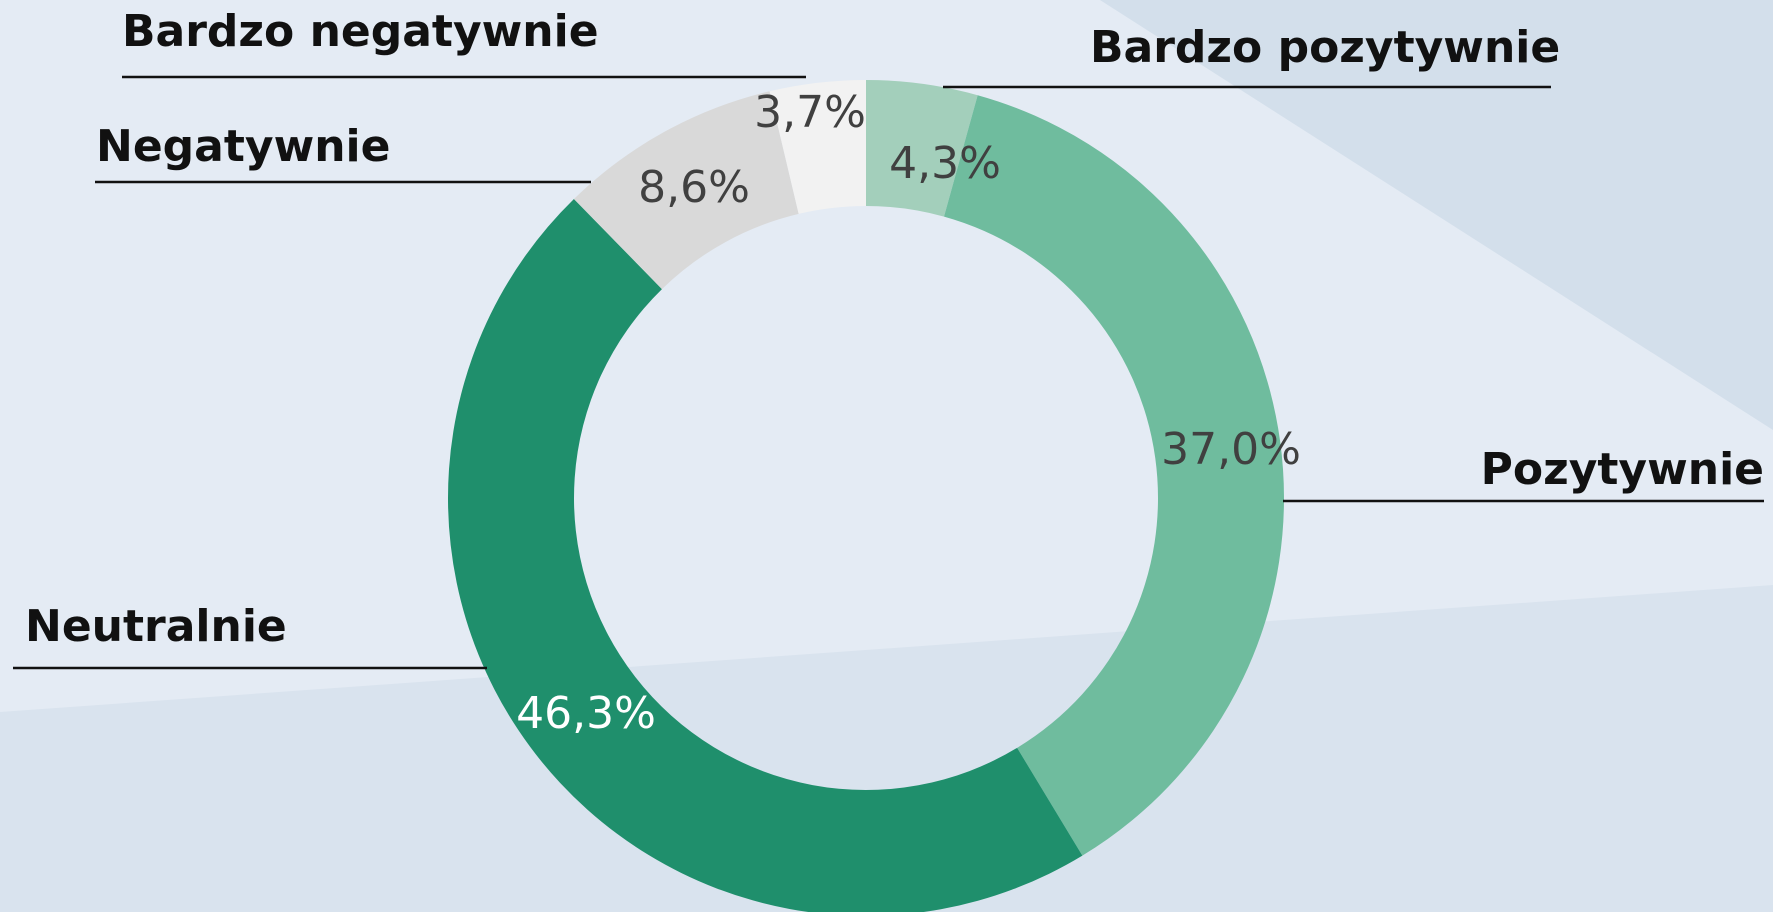 This screenshot has width=1773, height=912. What do you see at coordinates (1622, 469) in the screenshot?
I see `category-label: Pozytywnie` at bounding box center [1622, 469].